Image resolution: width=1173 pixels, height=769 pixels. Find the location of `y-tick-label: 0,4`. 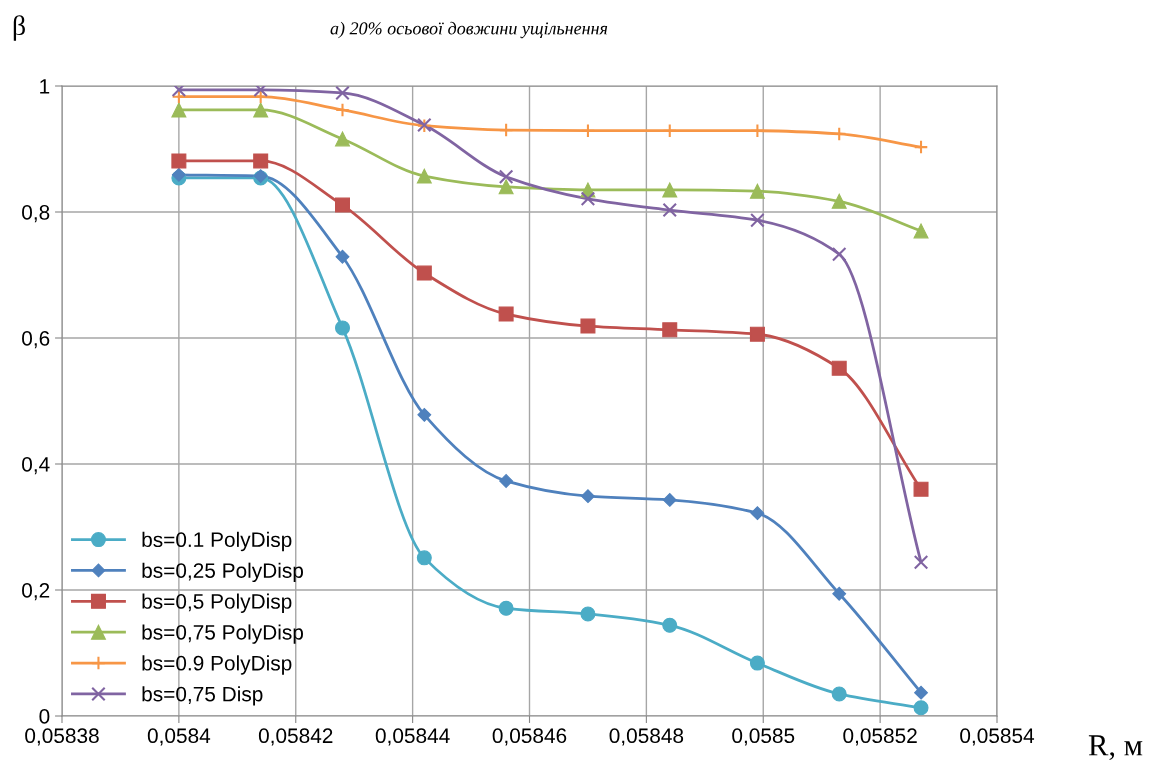

y-tick-label: 0,4 is located at coordinates (36, 466).